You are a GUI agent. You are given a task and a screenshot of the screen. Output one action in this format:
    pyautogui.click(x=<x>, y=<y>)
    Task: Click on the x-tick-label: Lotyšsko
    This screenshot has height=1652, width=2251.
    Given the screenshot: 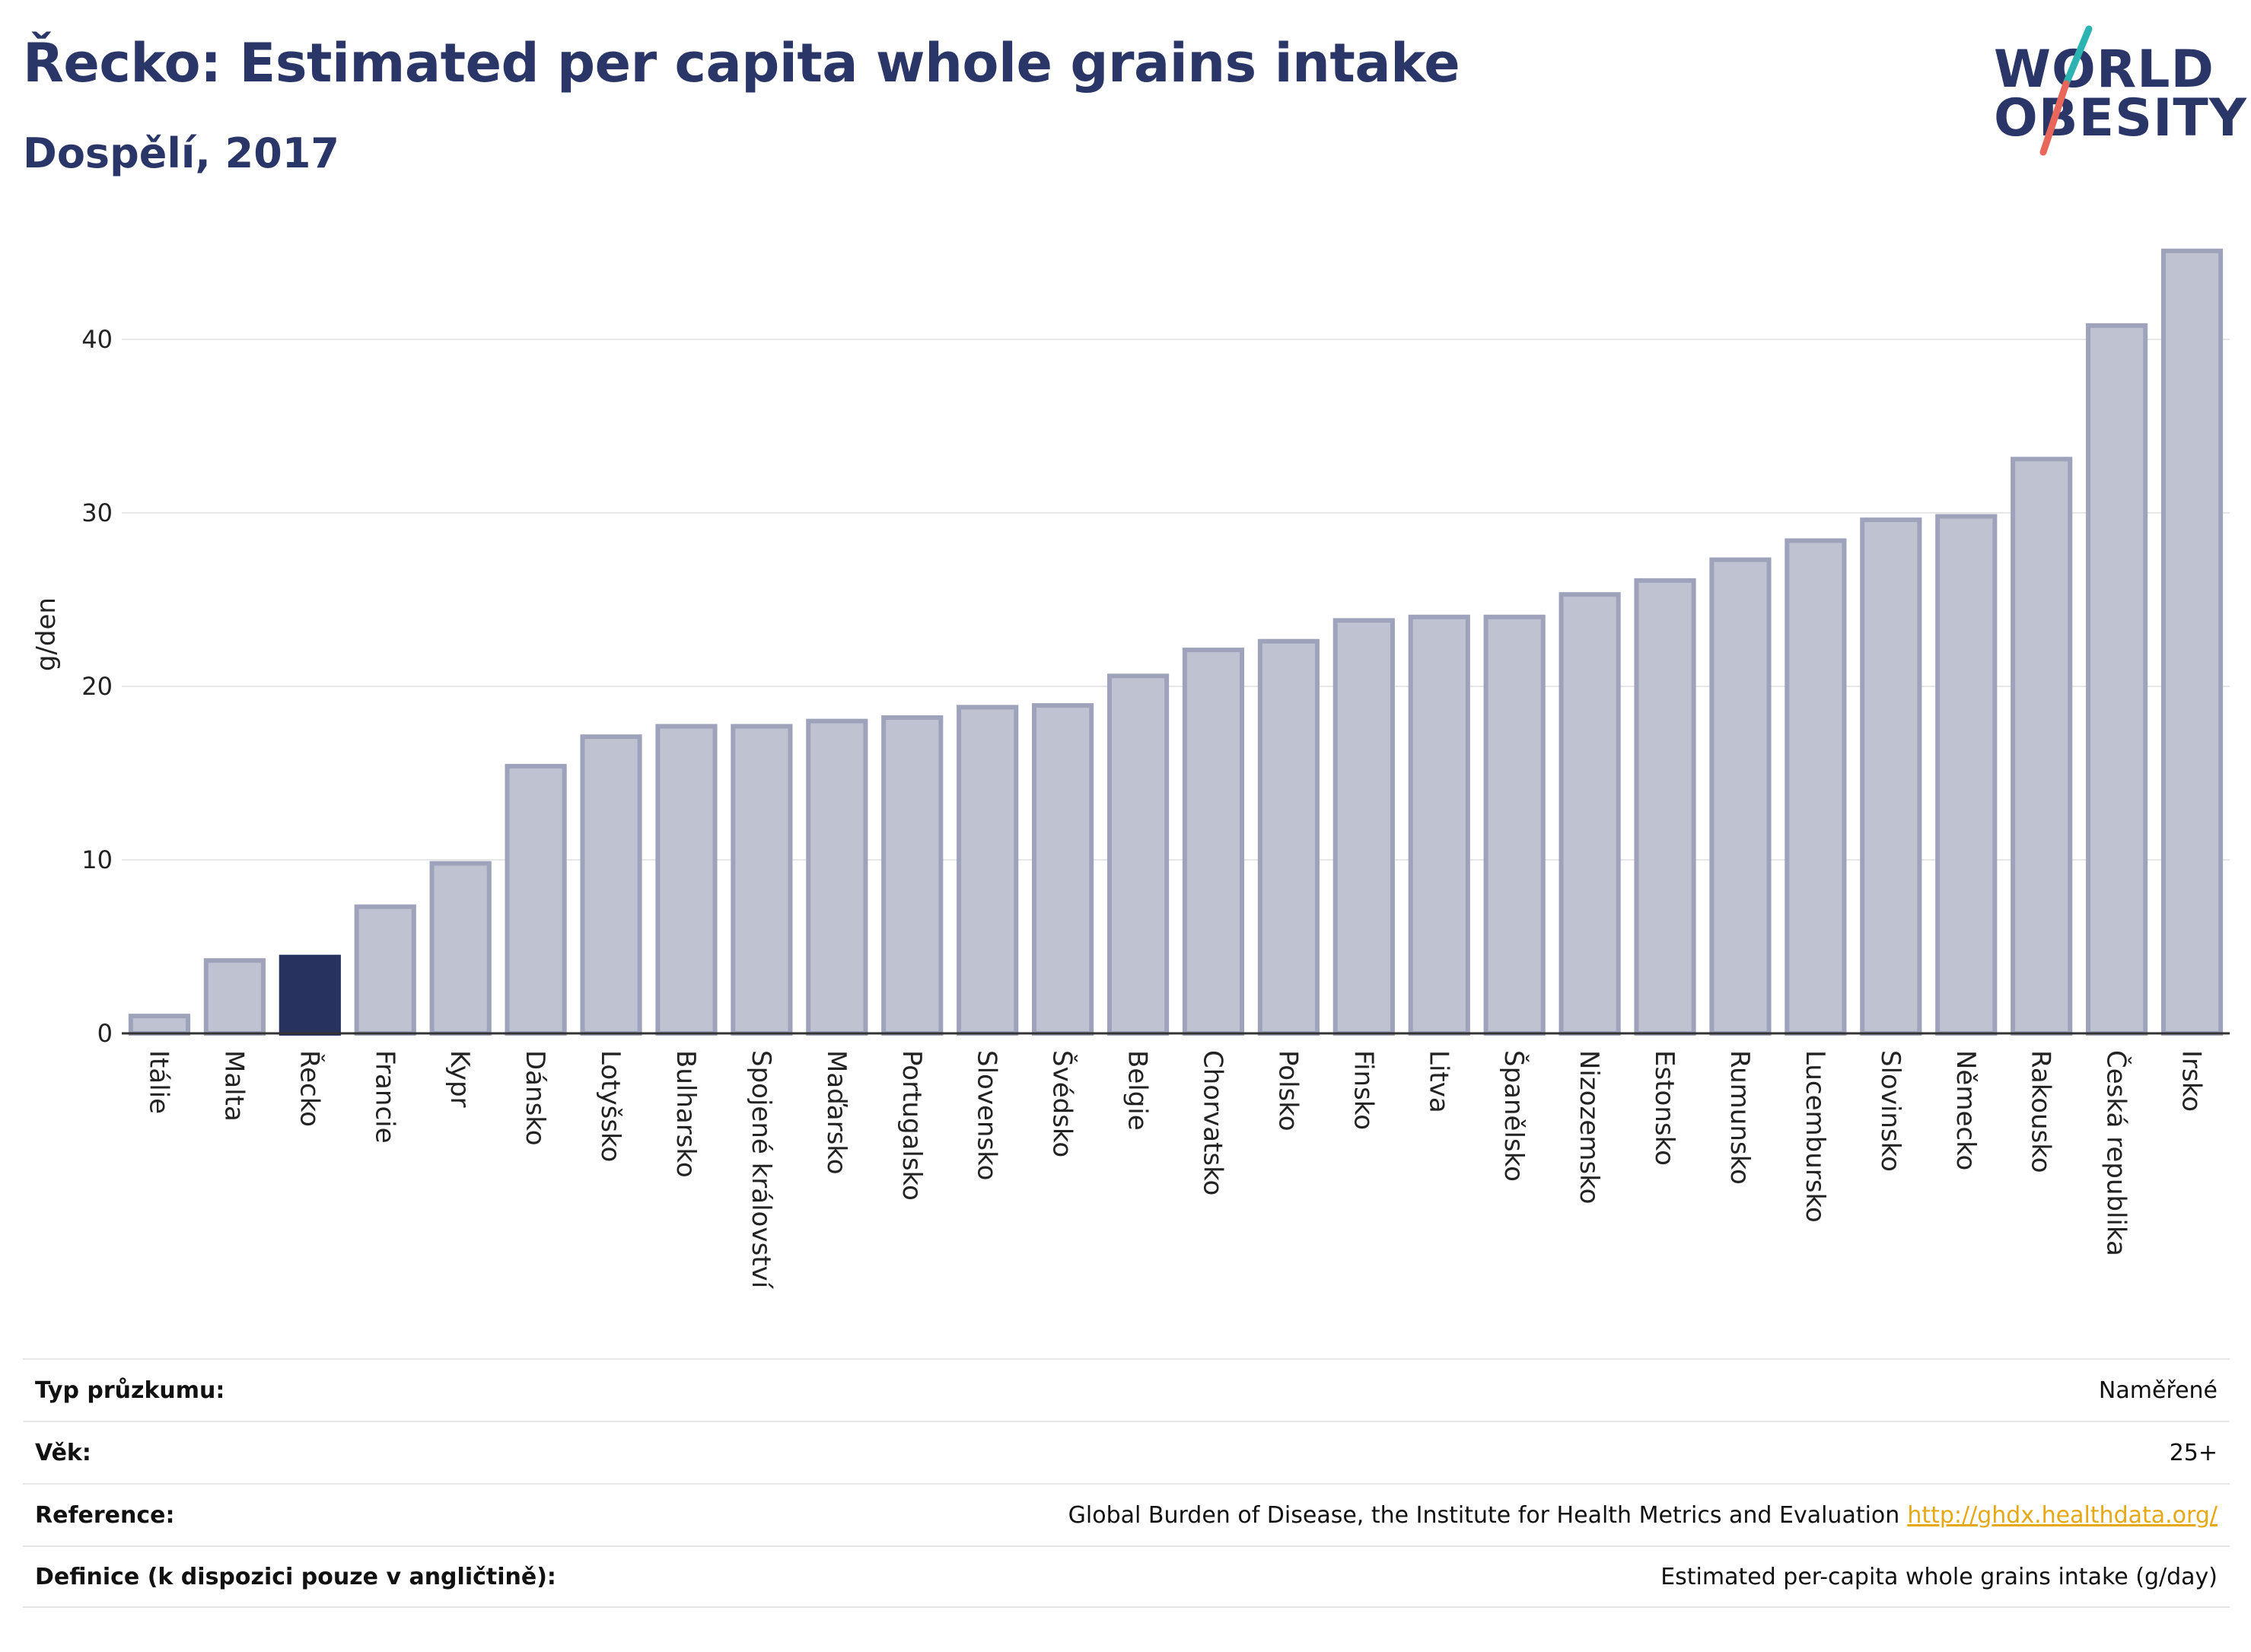 What is the action you would take?
    pyautogui.click(x=610, y=1106)
    